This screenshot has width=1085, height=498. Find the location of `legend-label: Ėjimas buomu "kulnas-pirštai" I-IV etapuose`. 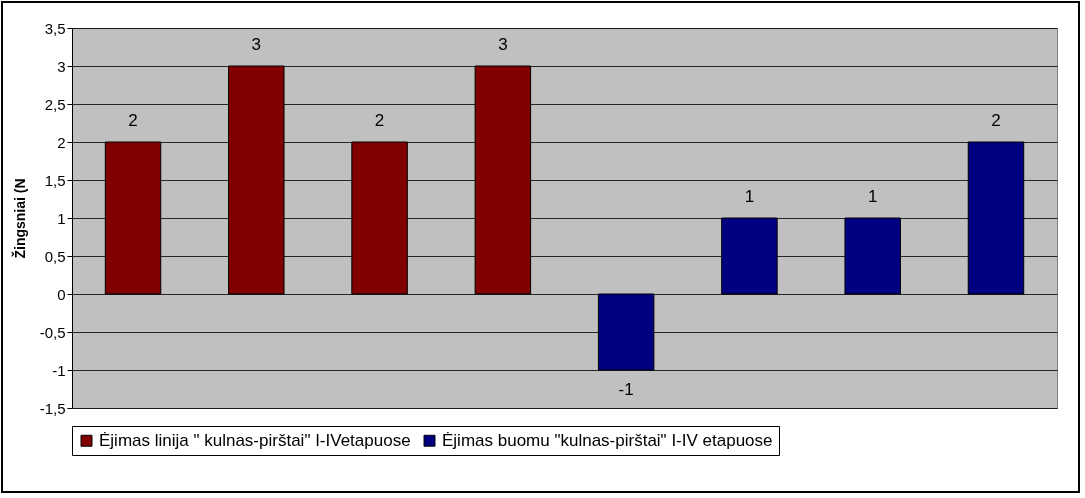

legend-label: Ėjimas buomu "kulnas-pirštai" I-IV etapuose is located at coordinates (607, 440).